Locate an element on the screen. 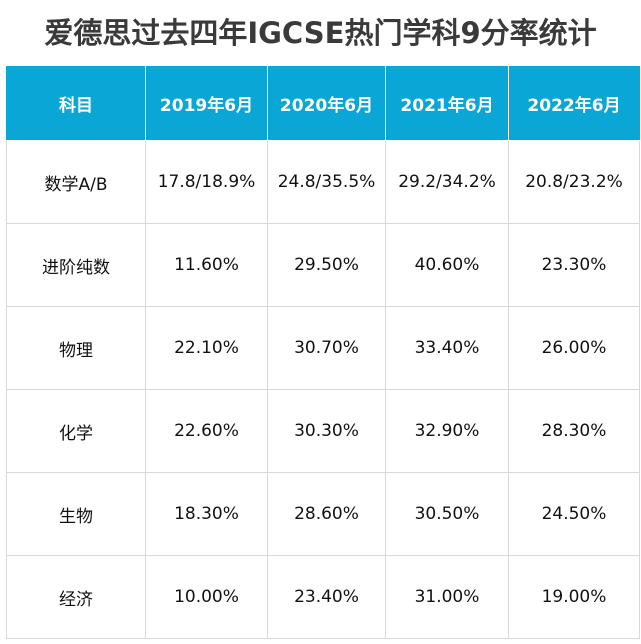 The height and width of the screenshot is (644, 641). table-header-row: 科目 2019年6月 2020年6月 2021年6月 2022年6月 is located at coordinates (323, 103).